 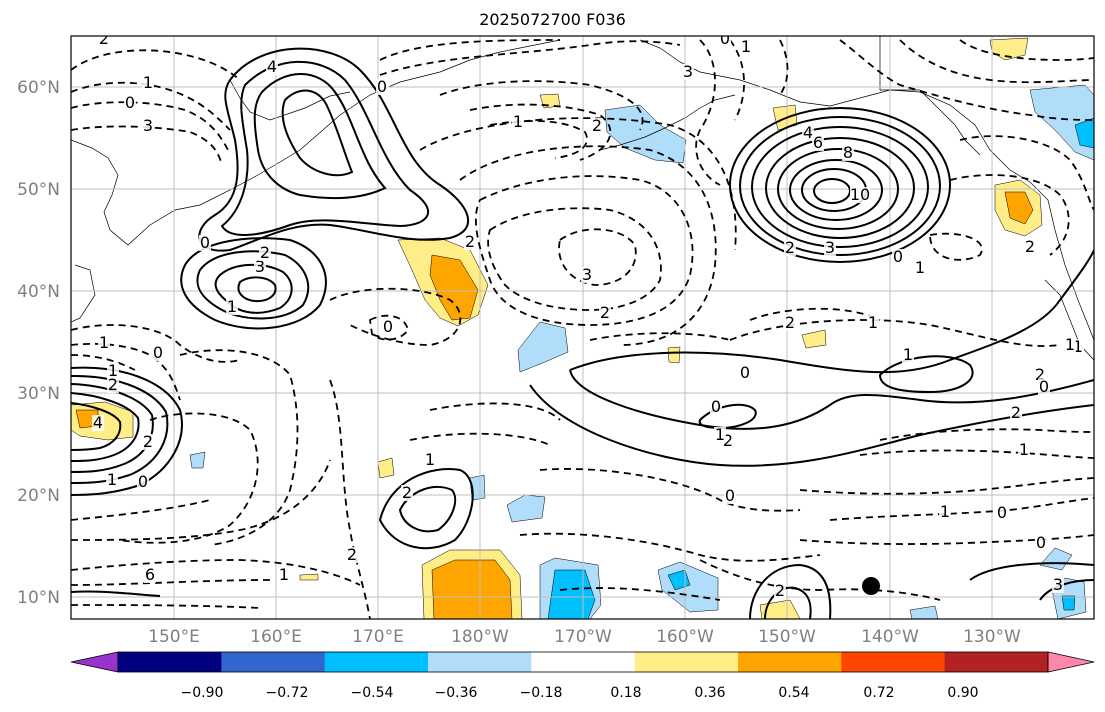 What do you see at coordinates (480, 637) in the screenshot?
I see `lon-label: 180°W` at bounding box center [480, 637].